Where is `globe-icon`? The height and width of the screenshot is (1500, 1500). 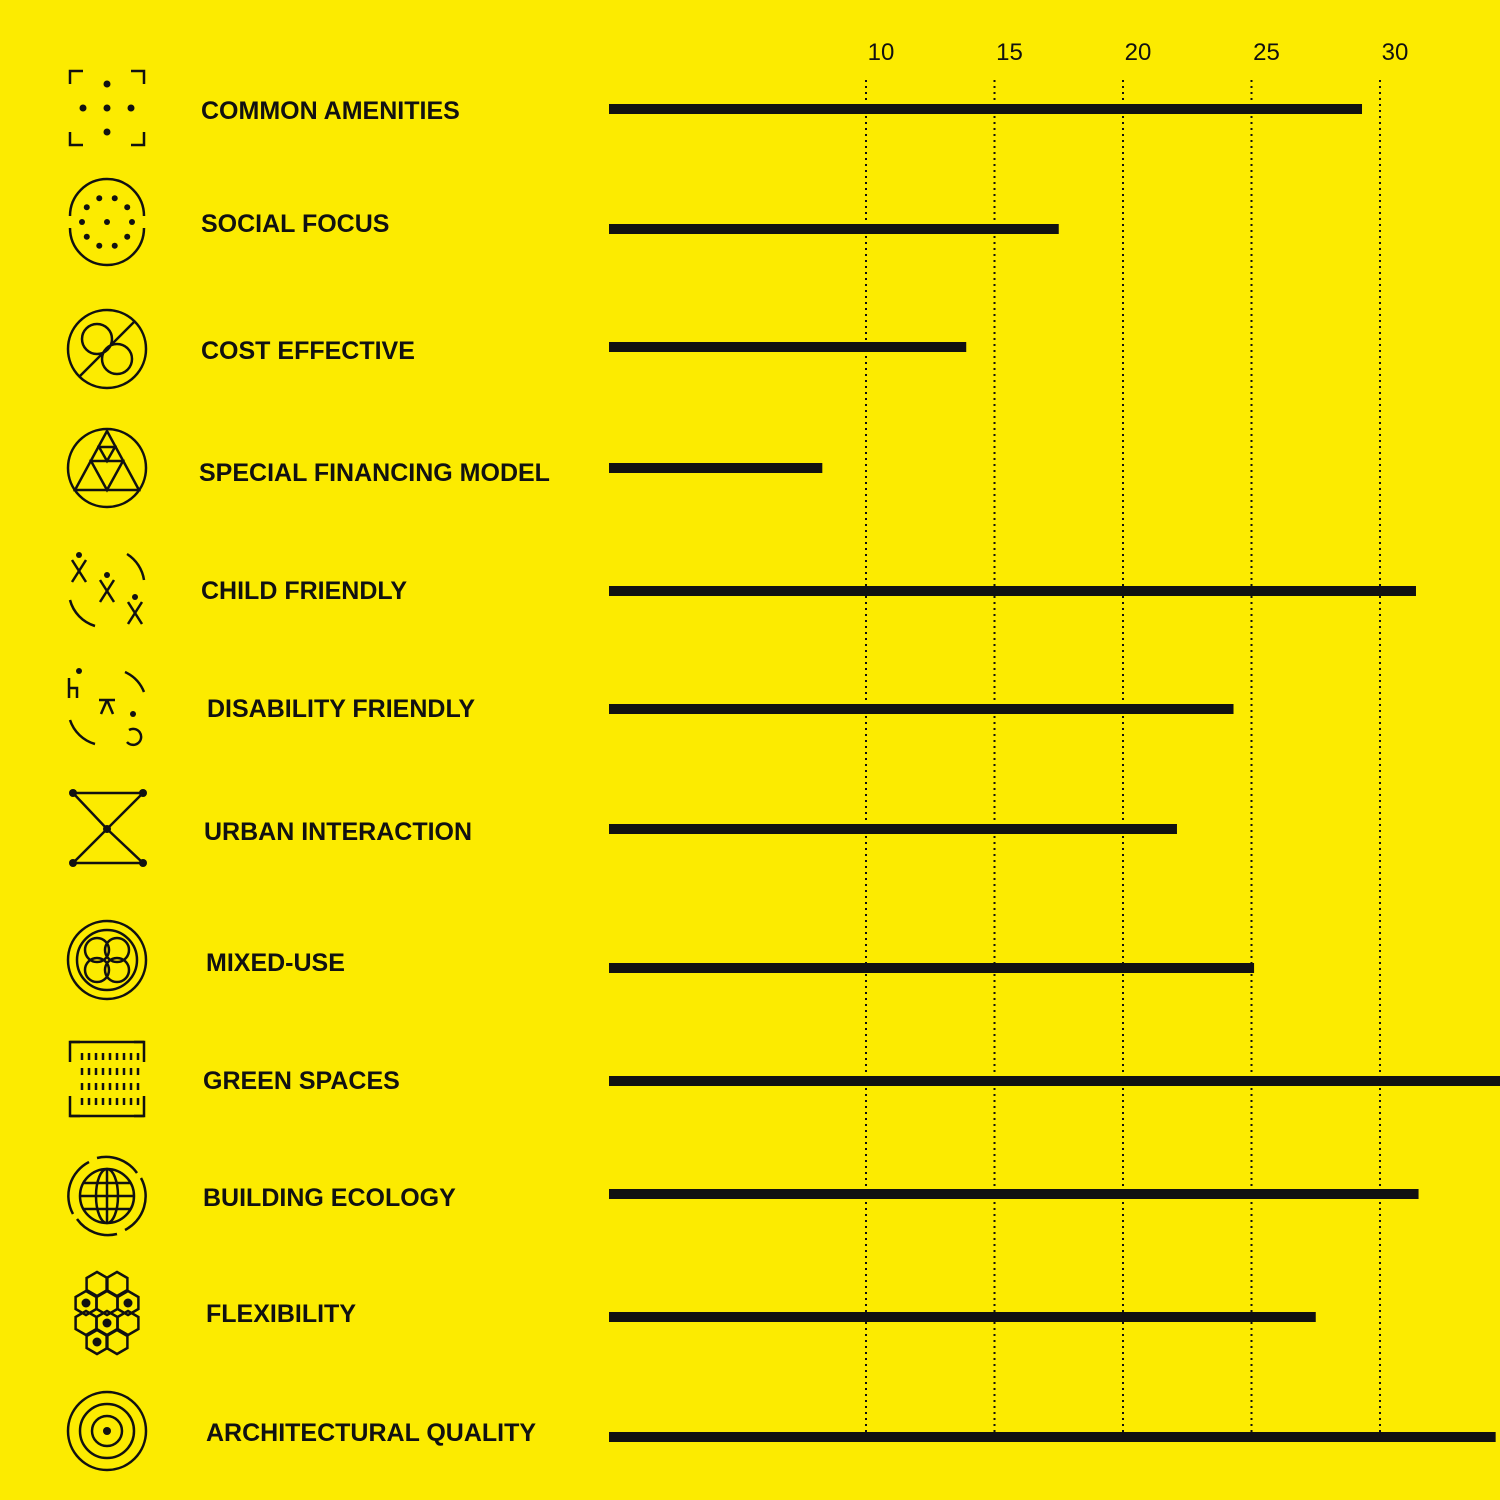
globe-icon is located at coordinates (107, 1196).